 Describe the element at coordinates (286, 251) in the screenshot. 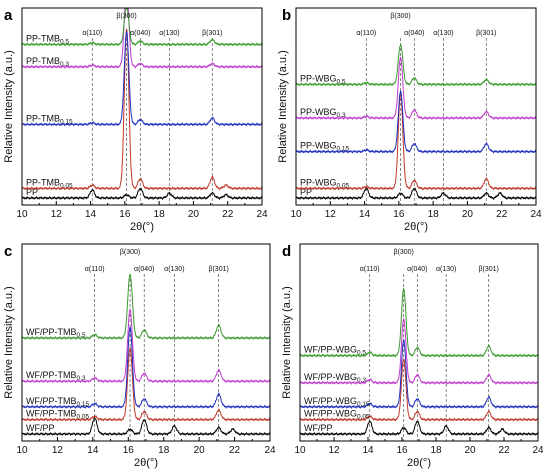

I see `panel-letter: d` at that location.